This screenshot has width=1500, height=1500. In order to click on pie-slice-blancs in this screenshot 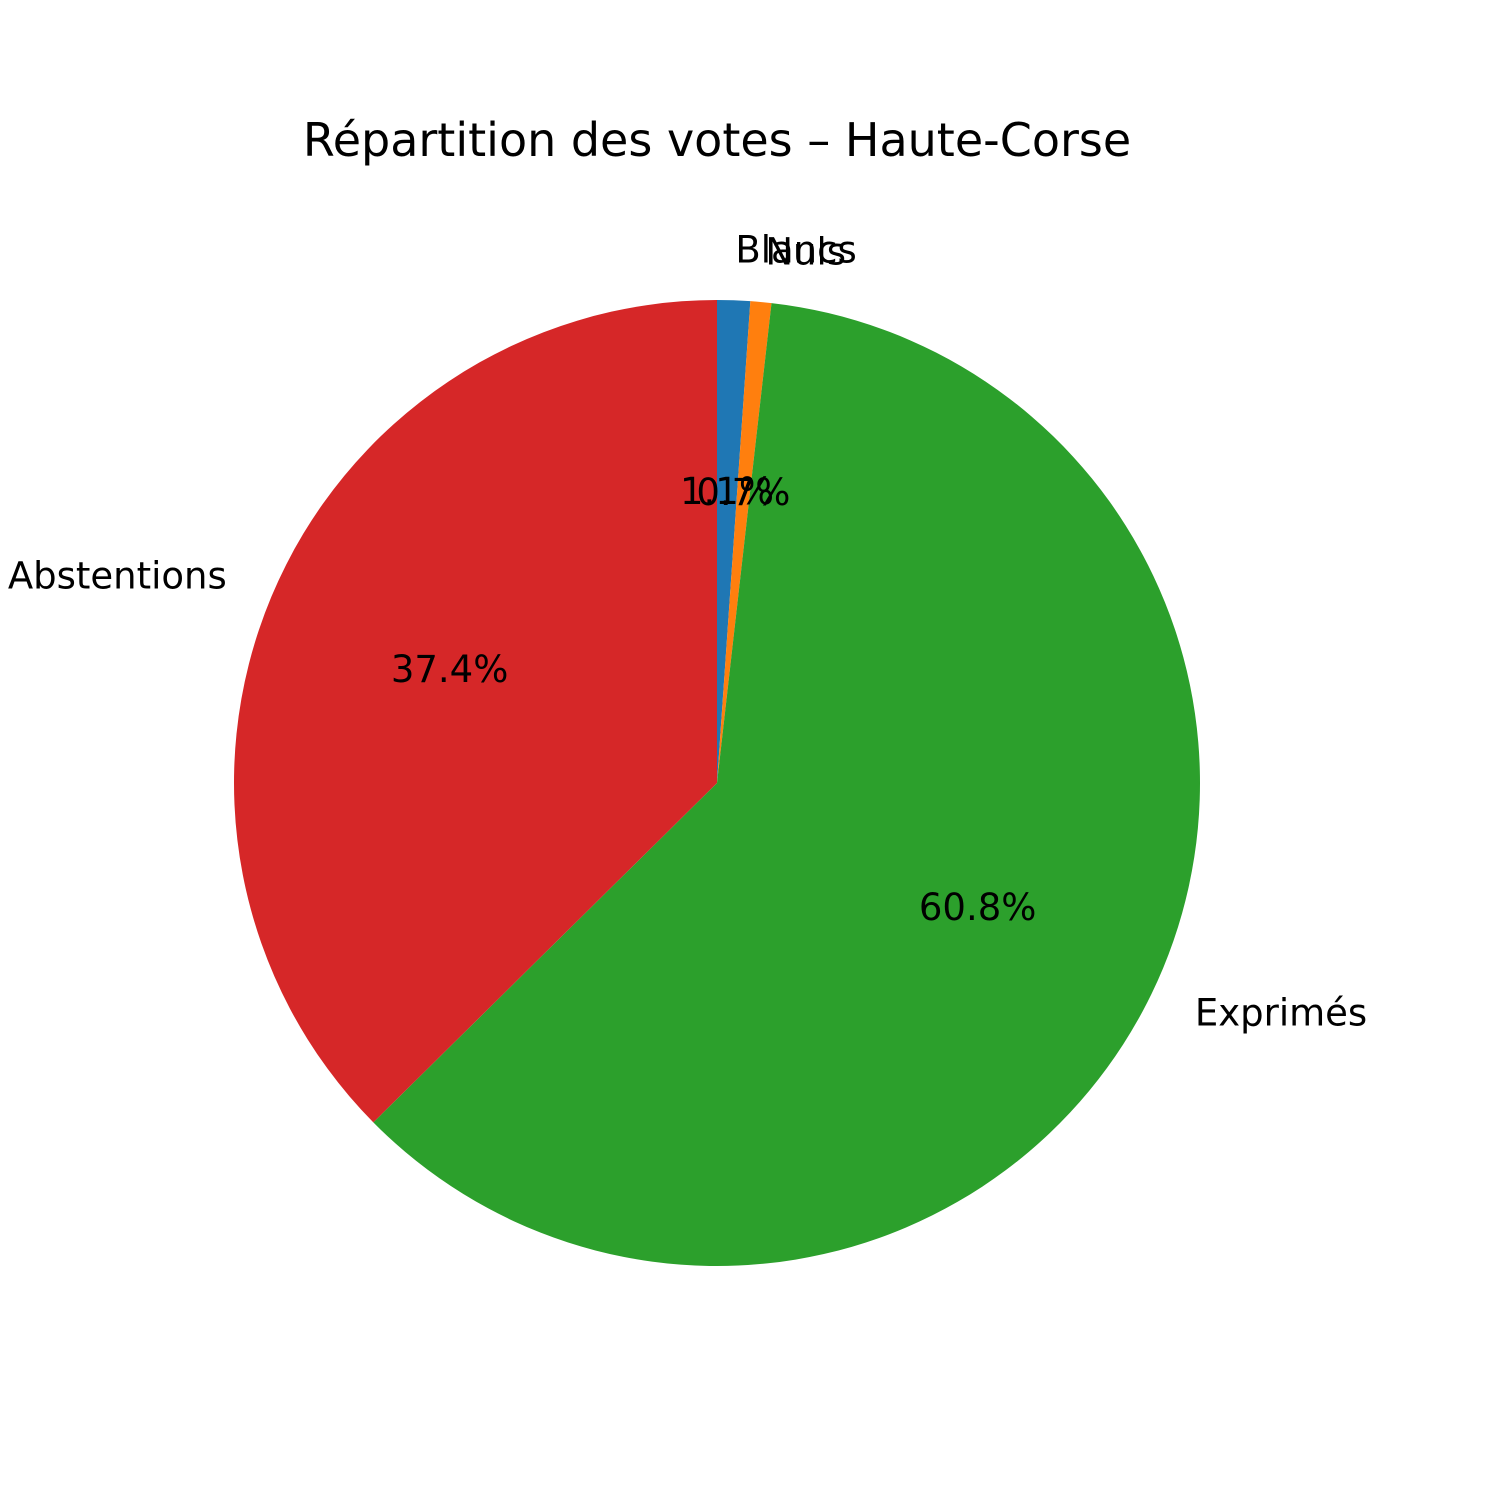, I will do `click(734, 541)`.